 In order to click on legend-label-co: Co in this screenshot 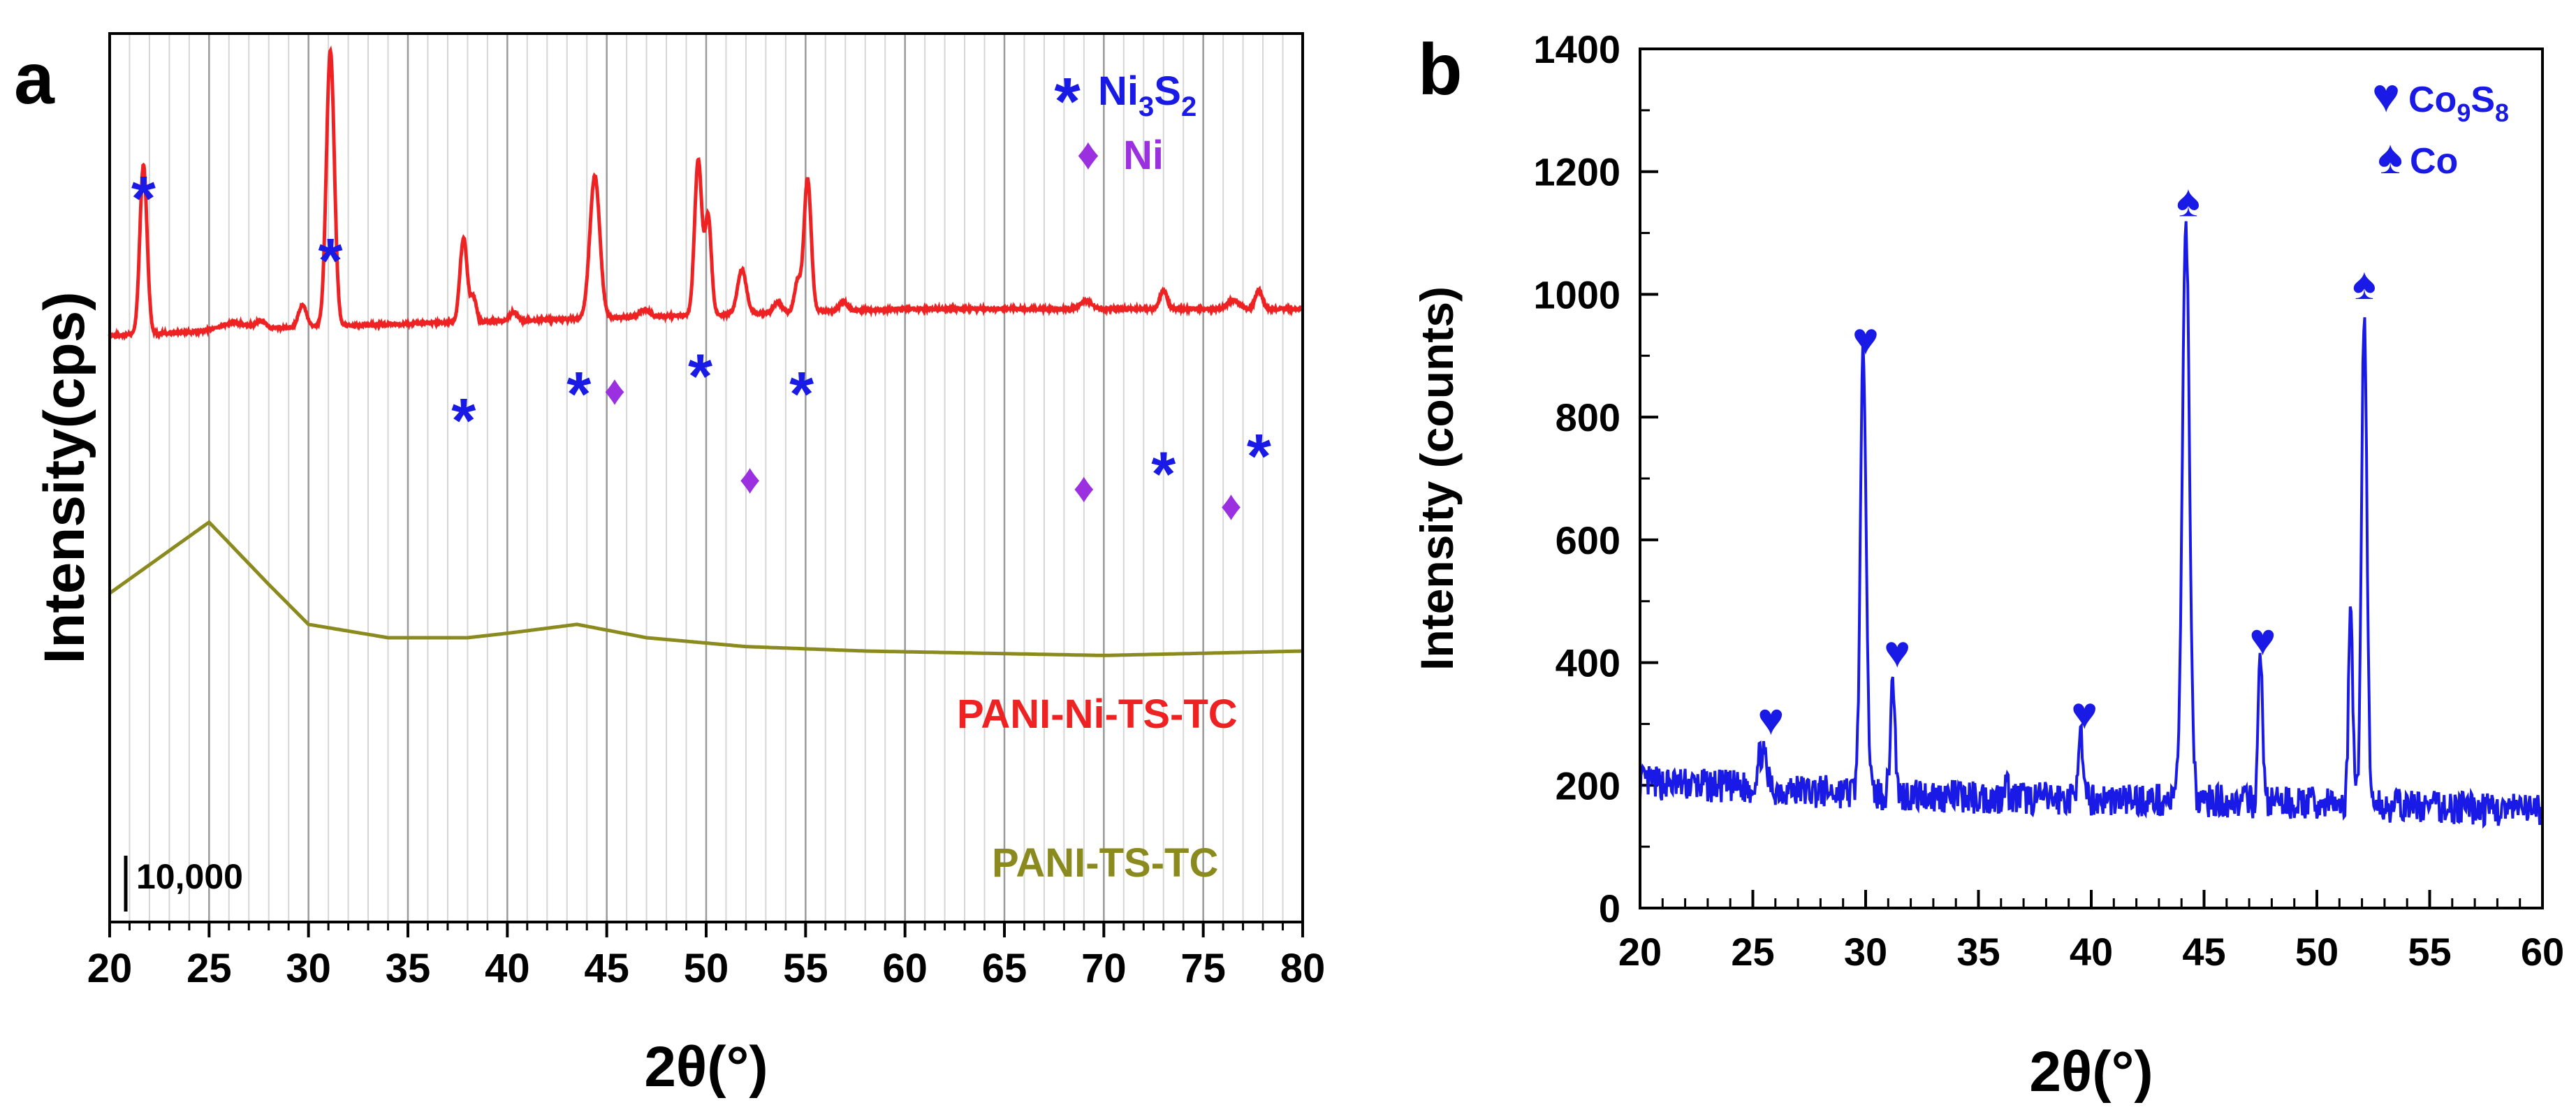, I will do `click(2434, 161)`.